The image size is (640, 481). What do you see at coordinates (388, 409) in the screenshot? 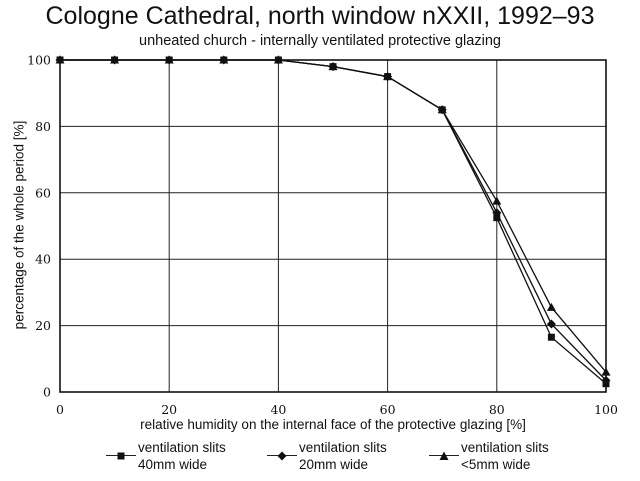
I see `x-tick-label: 60` at bounding box center [388, 409].